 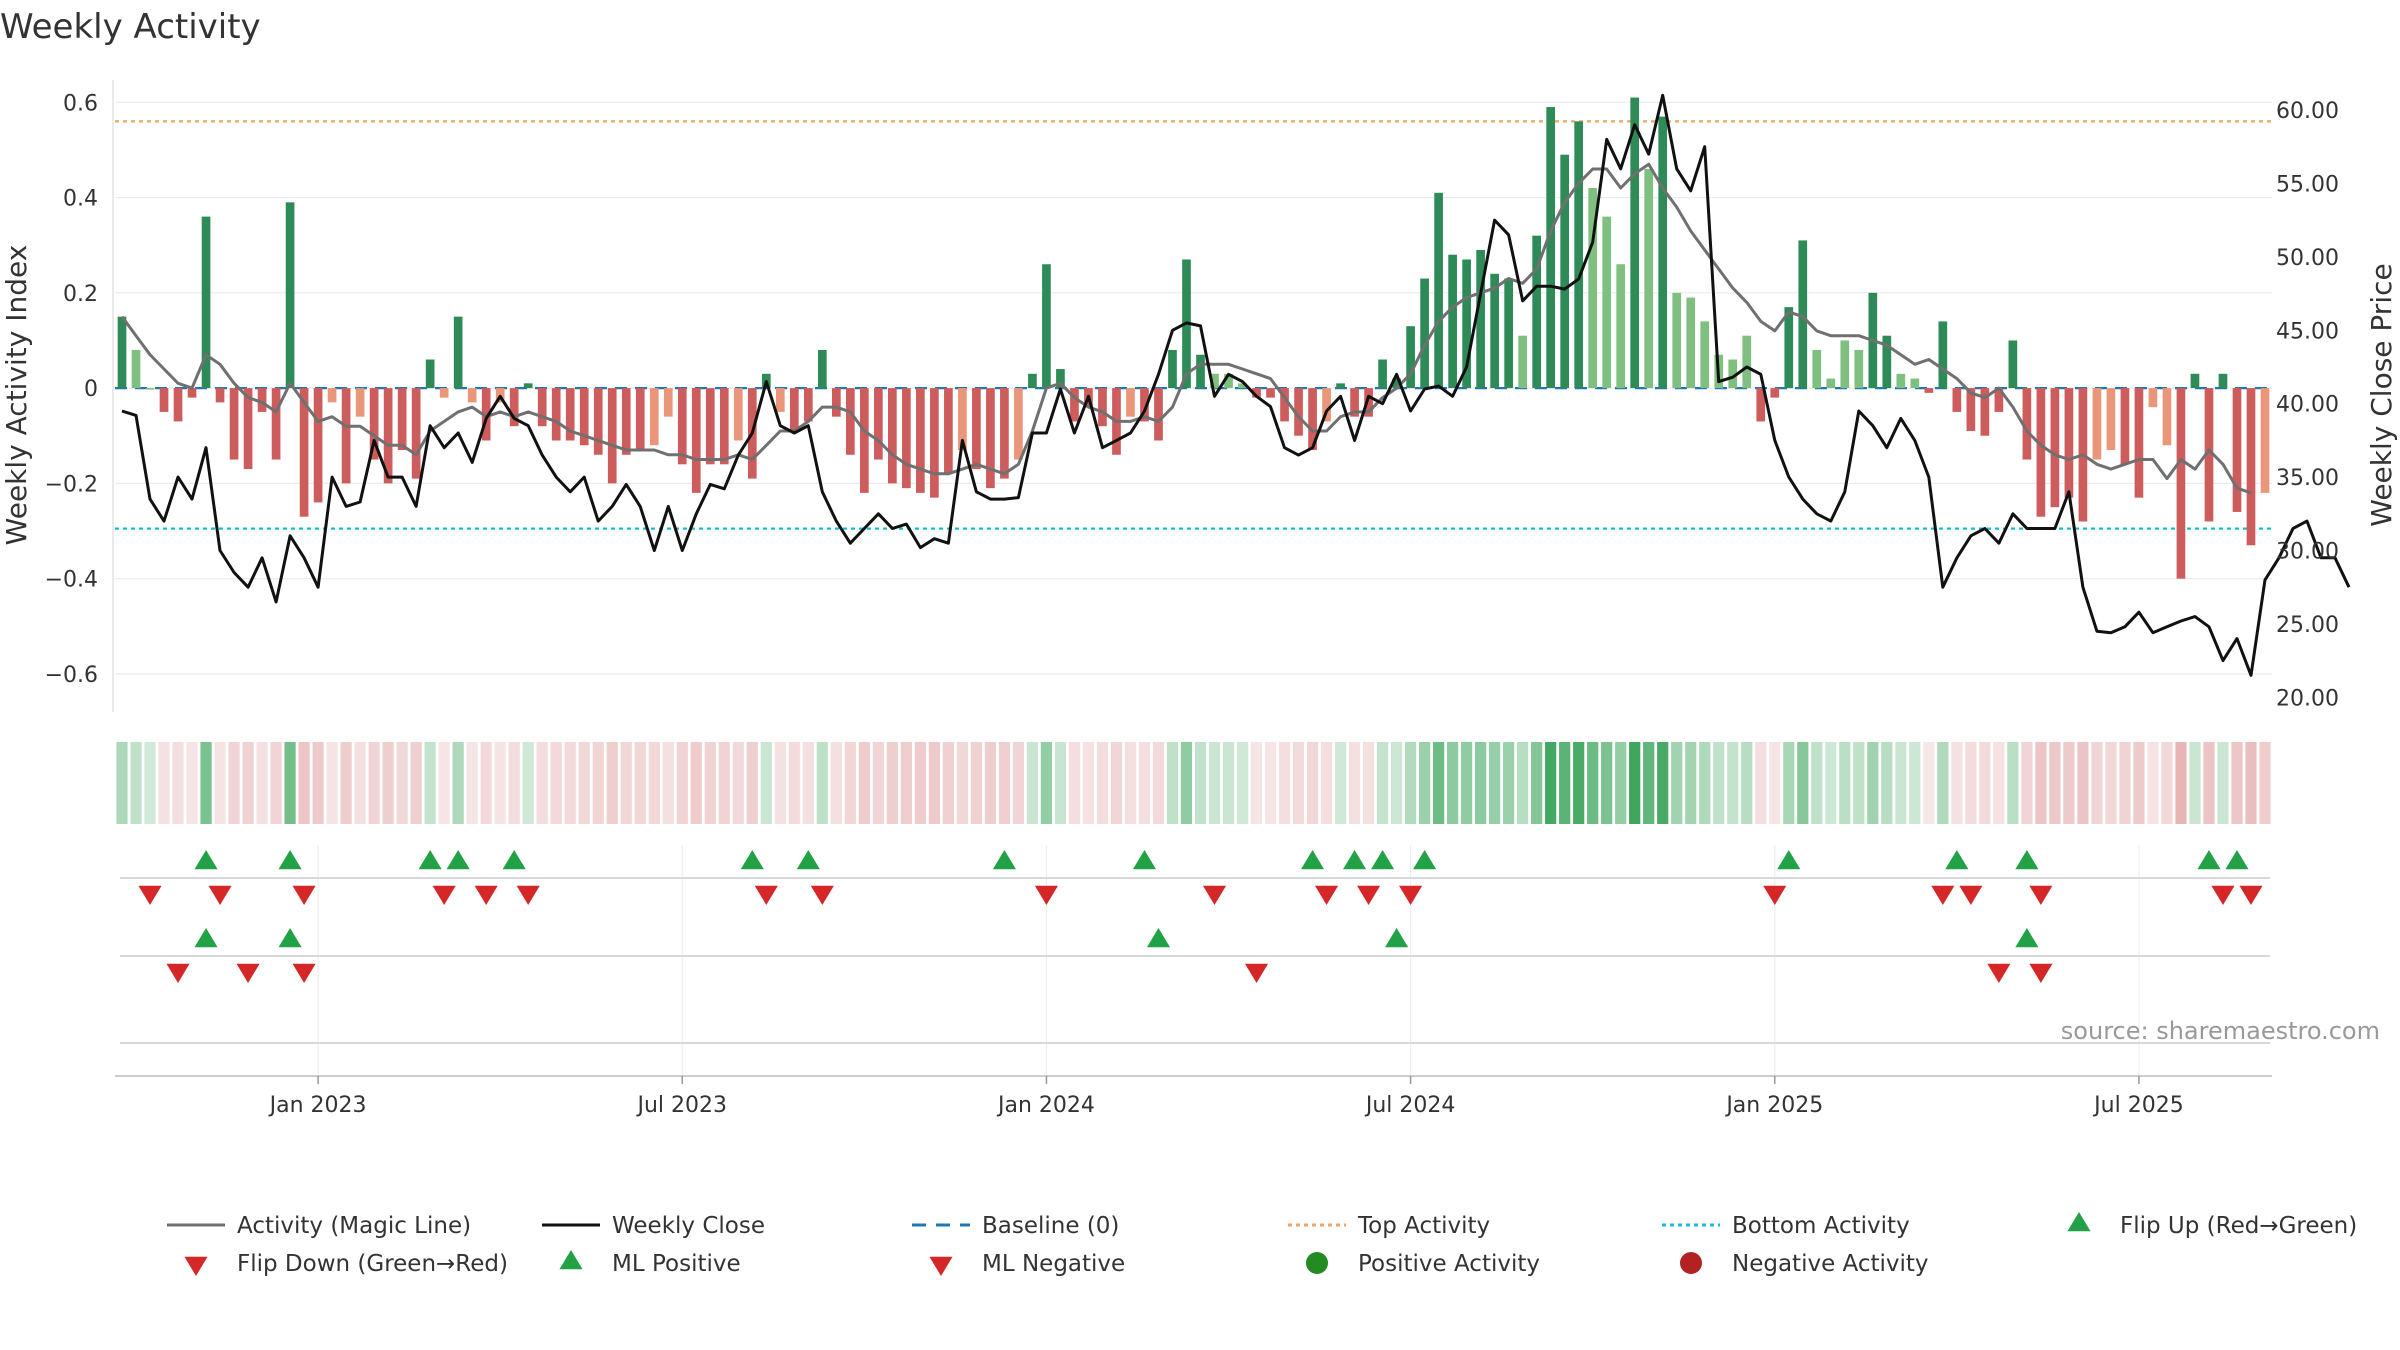 I want to click on flip-down-marker, so click(x=1214, y=895).